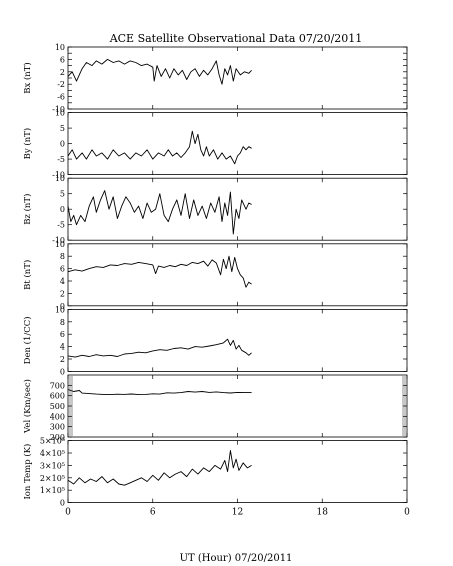 This screenshot has width=453, height=566. I want to click on panel-vel-ytick-label: 200, so click(57, 437).